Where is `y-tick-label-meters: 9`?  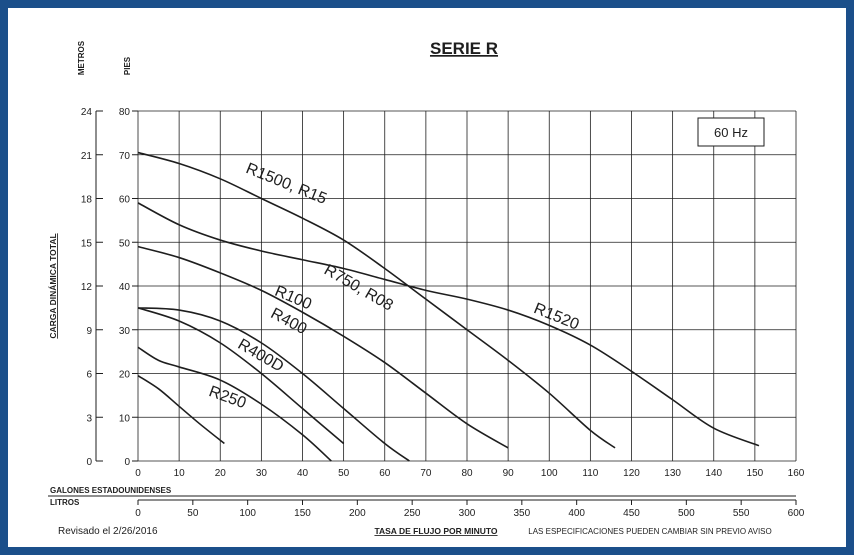
y-tick-label-meters: 9 is located at coordinates (89, 331).